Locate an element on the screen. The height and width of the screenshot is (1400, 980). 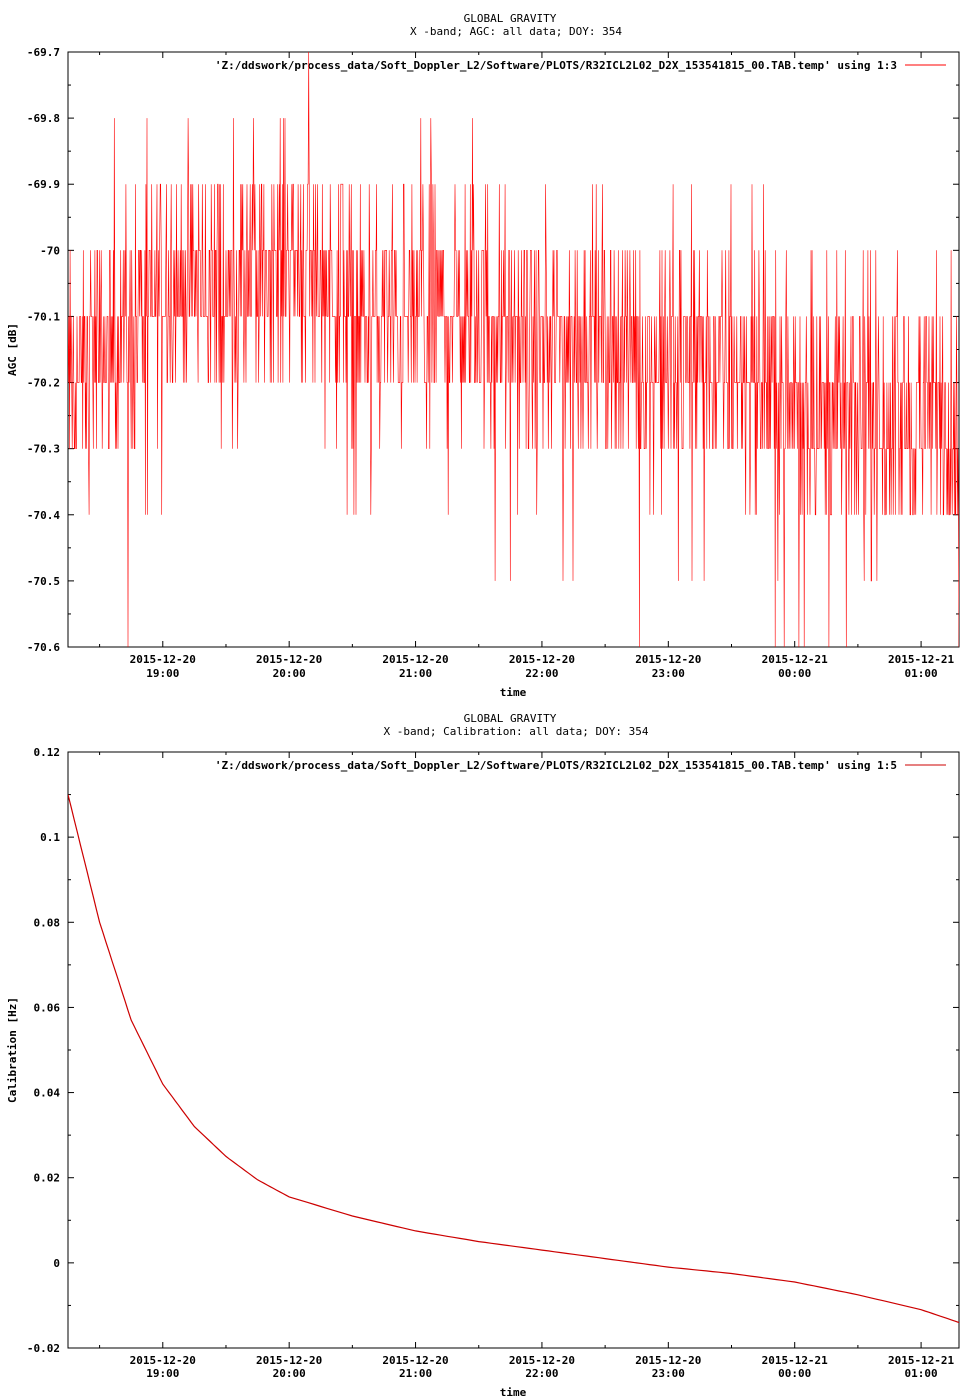
y-tick-label: 0.06 is located at coordinates (47, 1007).